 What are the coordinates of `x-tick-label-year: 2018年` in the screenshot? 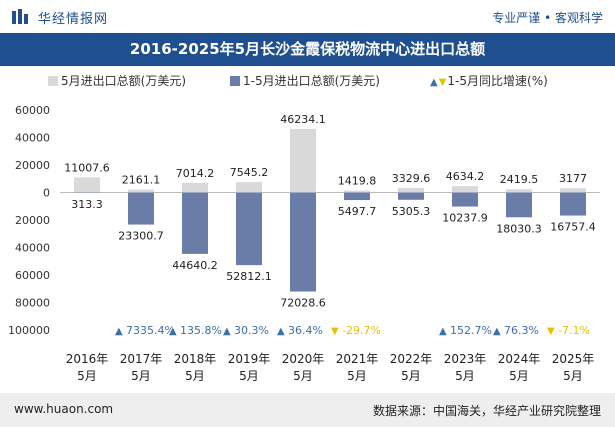 It's located at (195, 359).